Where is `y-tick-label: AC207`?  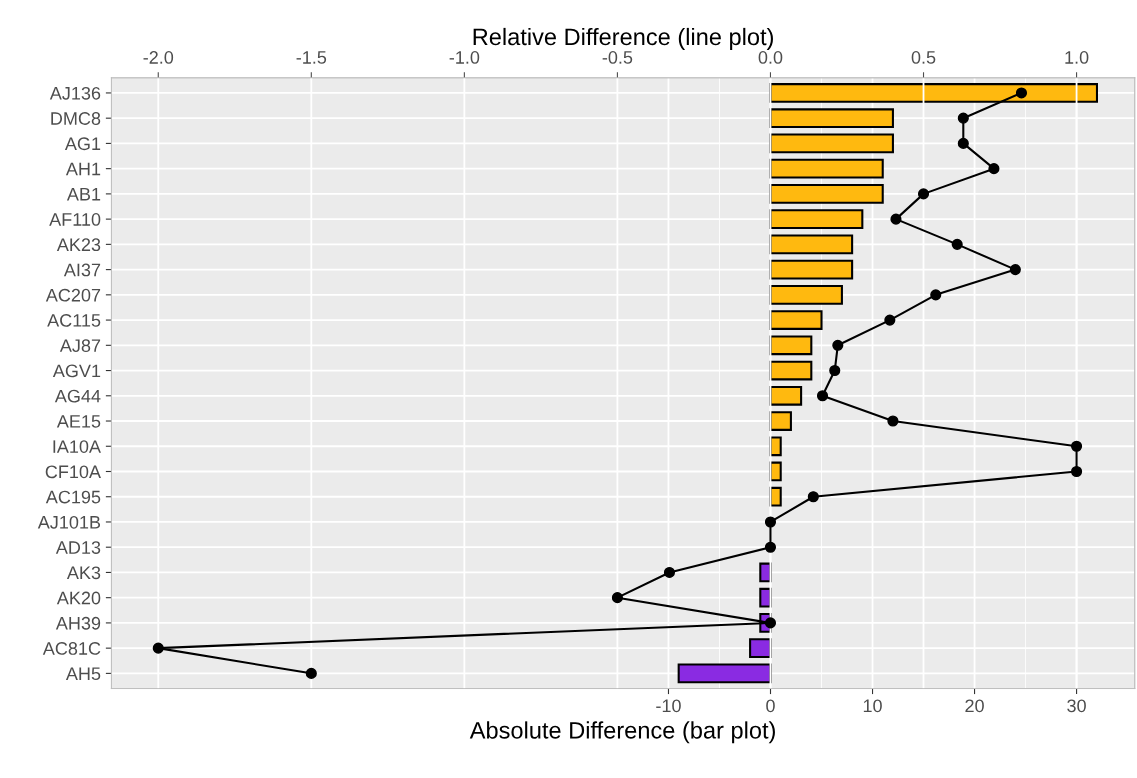
y-tick-label: AC207 is located at coordinates (73, 295).